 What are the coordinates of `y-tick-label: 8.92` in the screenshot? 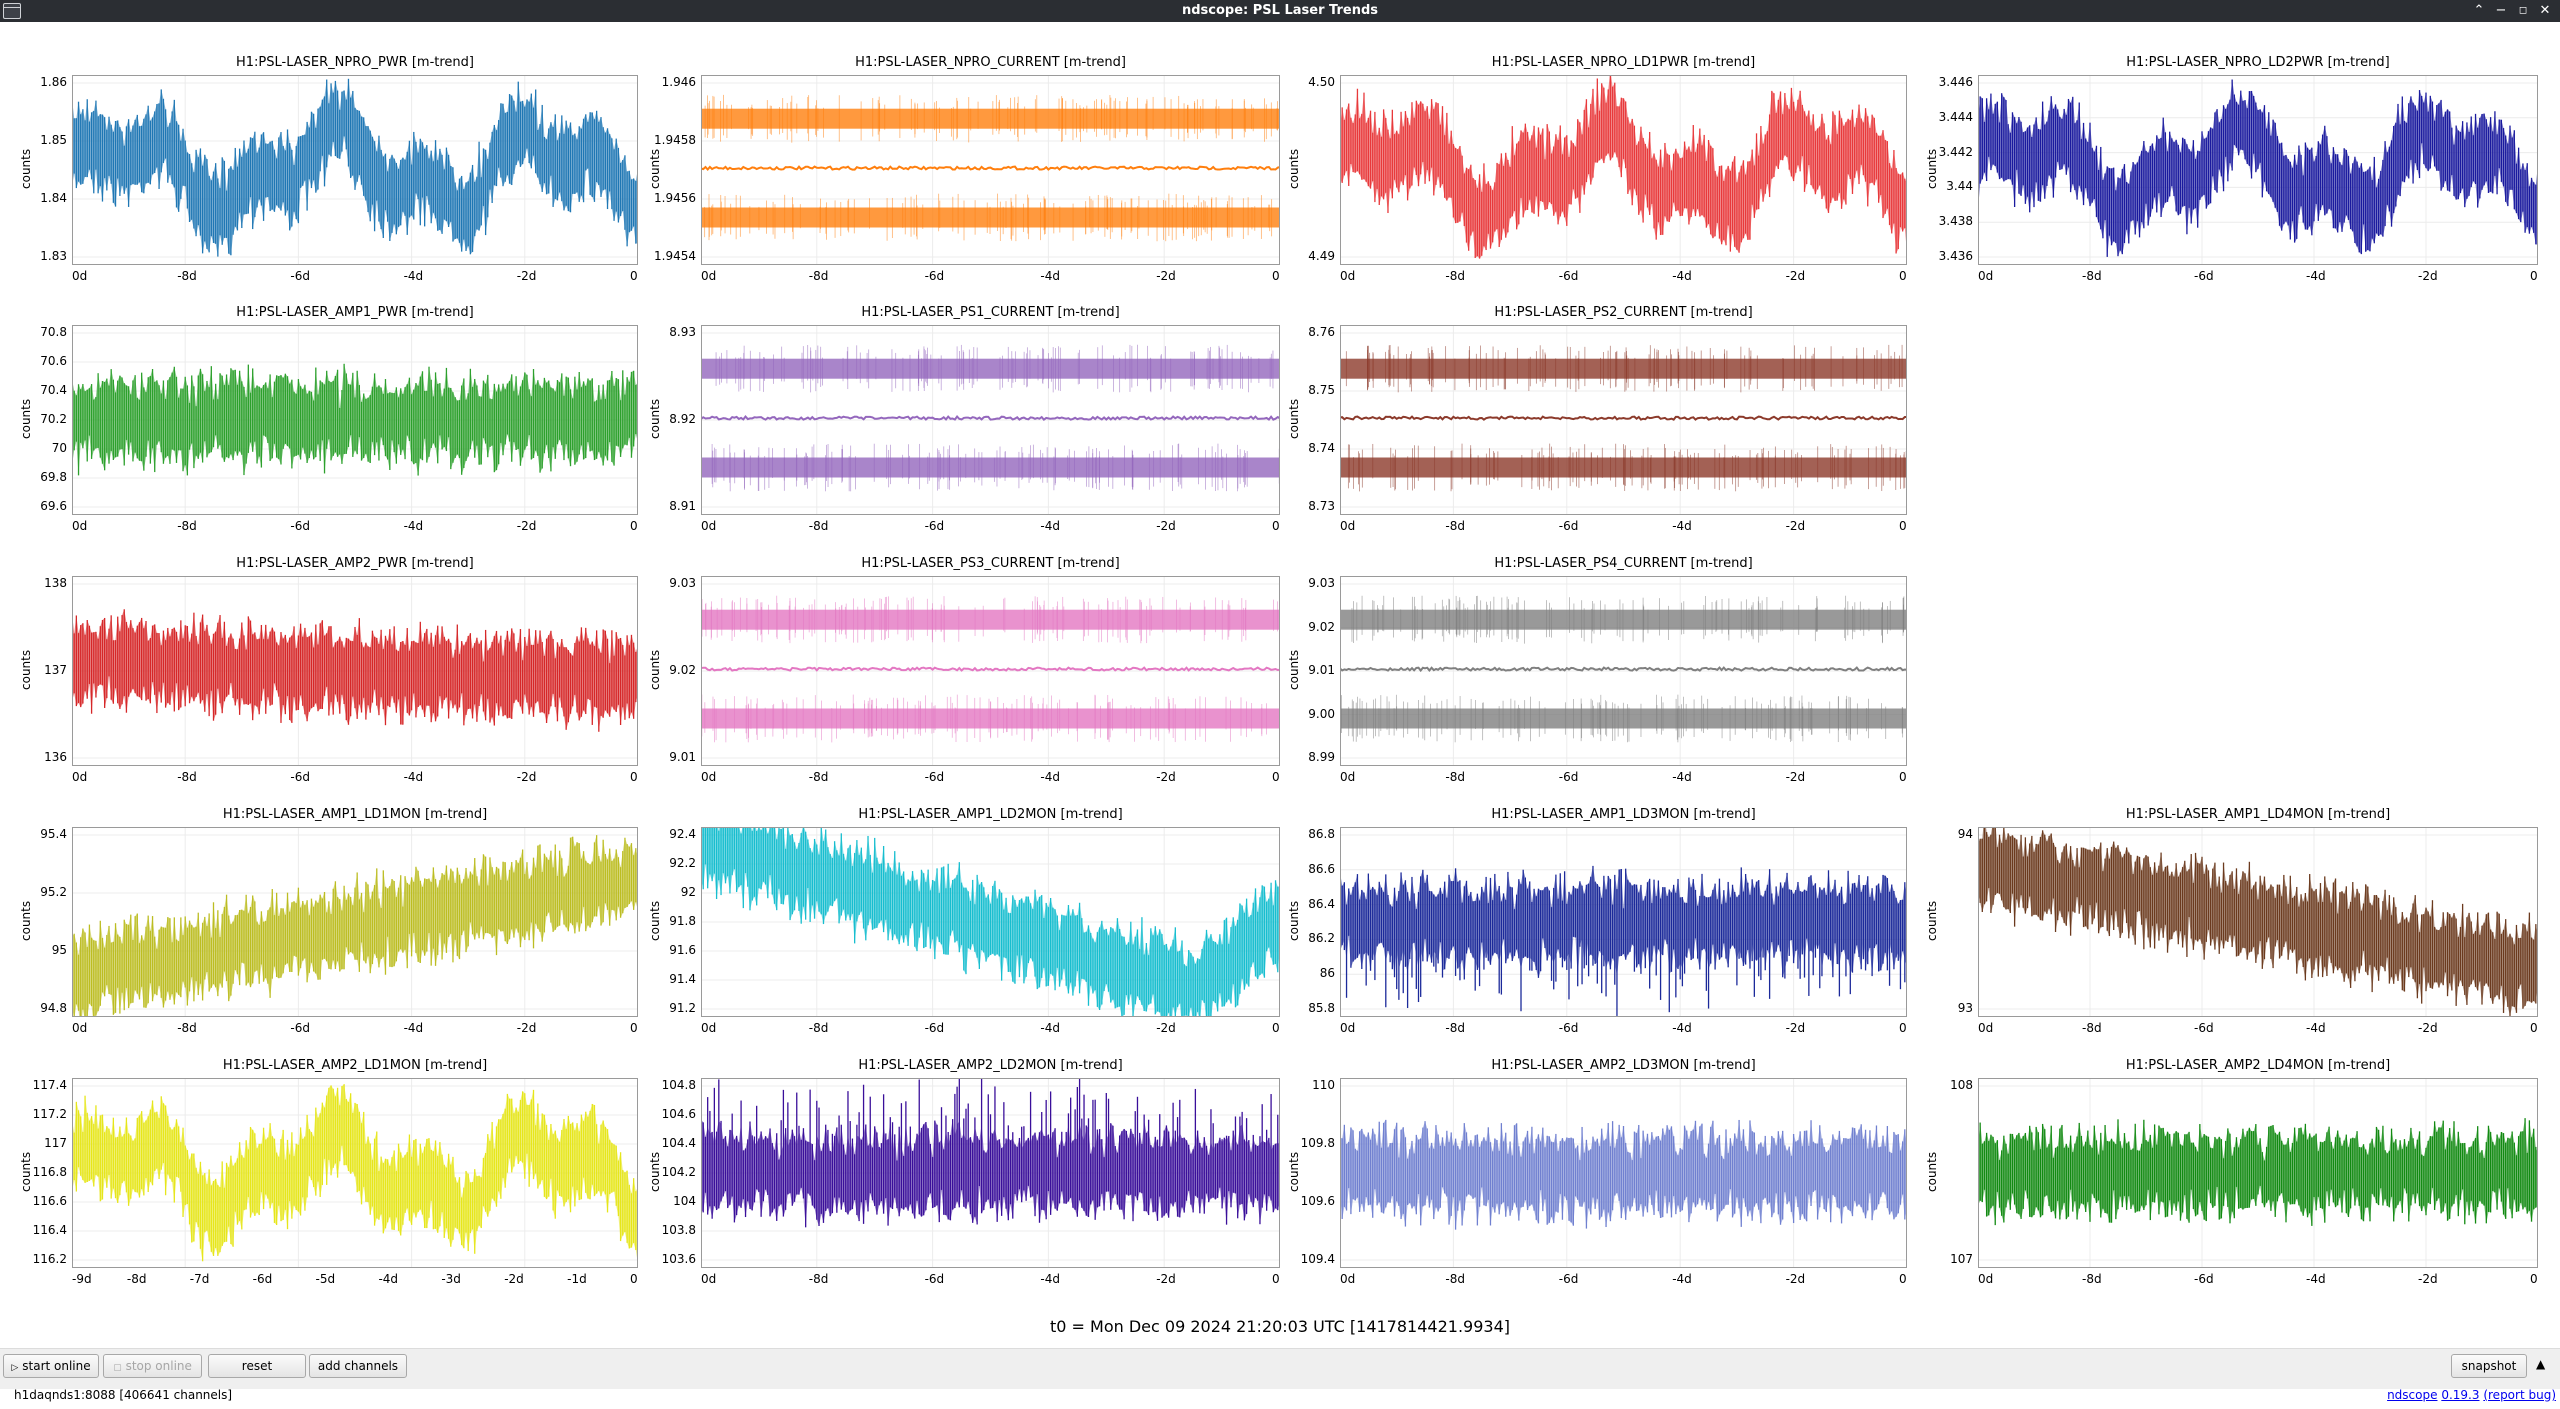 It's located at (682, 419).